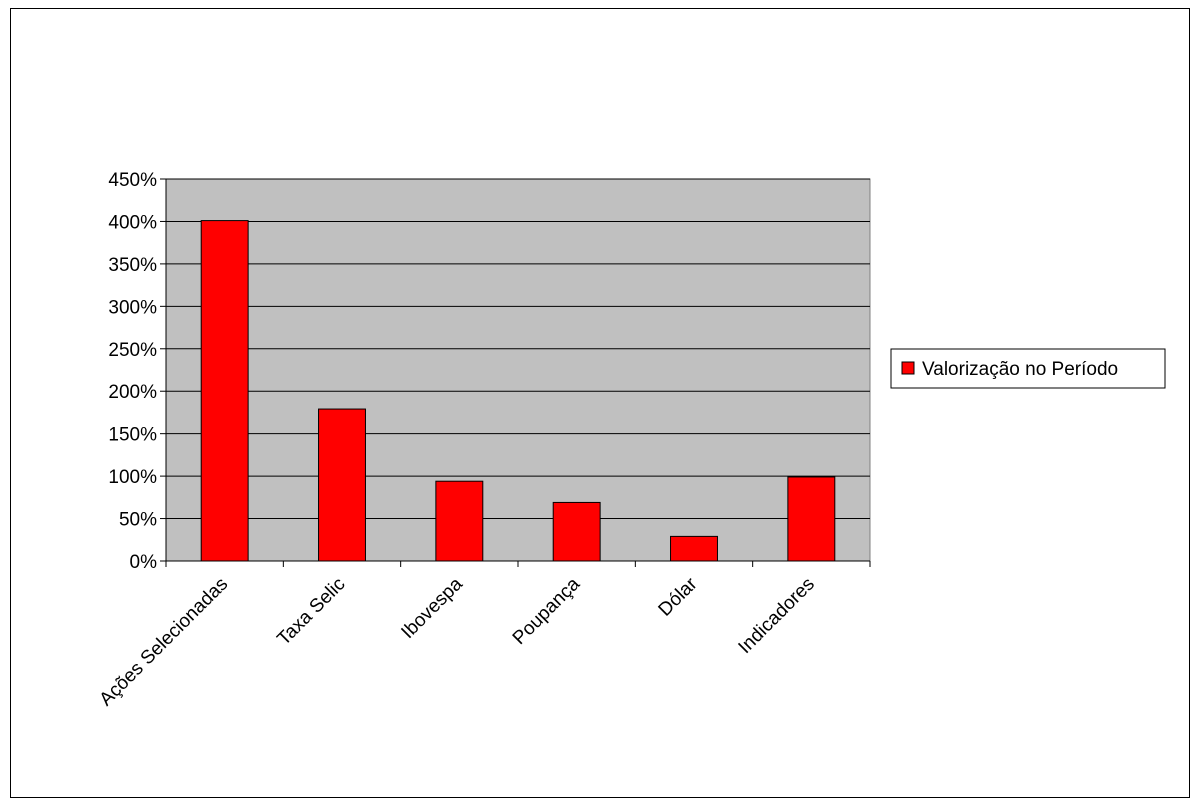  Describe the element at coordinates (144, 562) in the screenshot. I see `y-tick-label: 0%` at that location.